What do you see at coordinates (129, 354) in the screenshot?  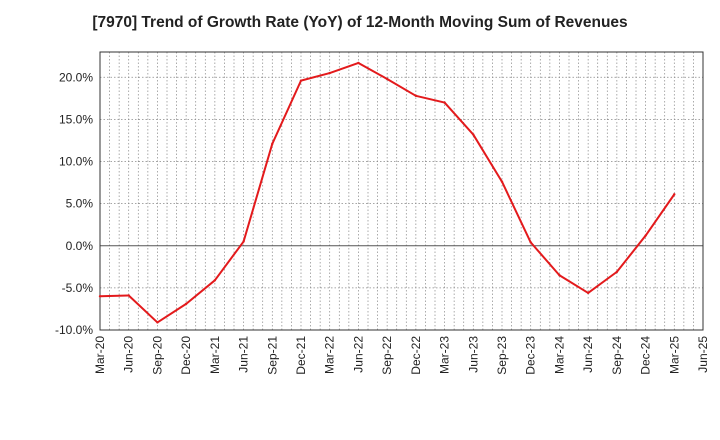 I see `x-tick-label: Jun-20` at bounding box center [129, 354].